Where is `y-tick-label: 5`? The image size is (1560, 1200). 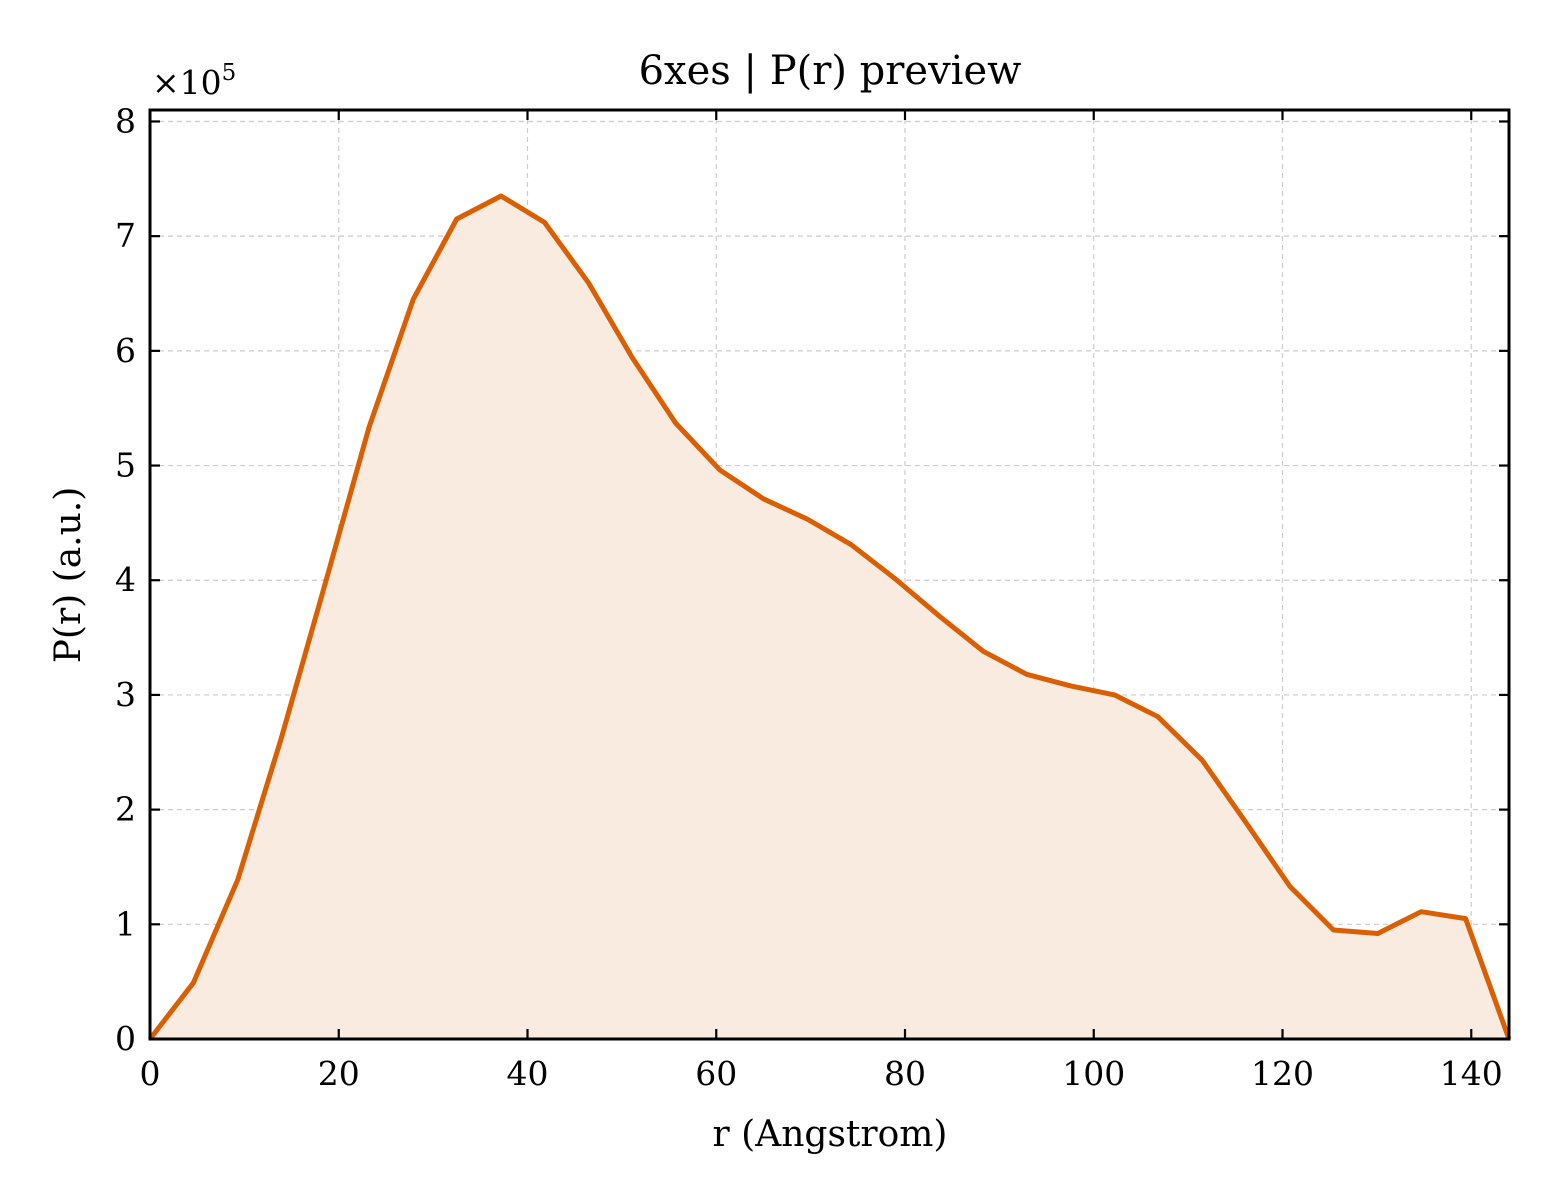
y-tick-label: 5 is located at coordinates (125, 465).